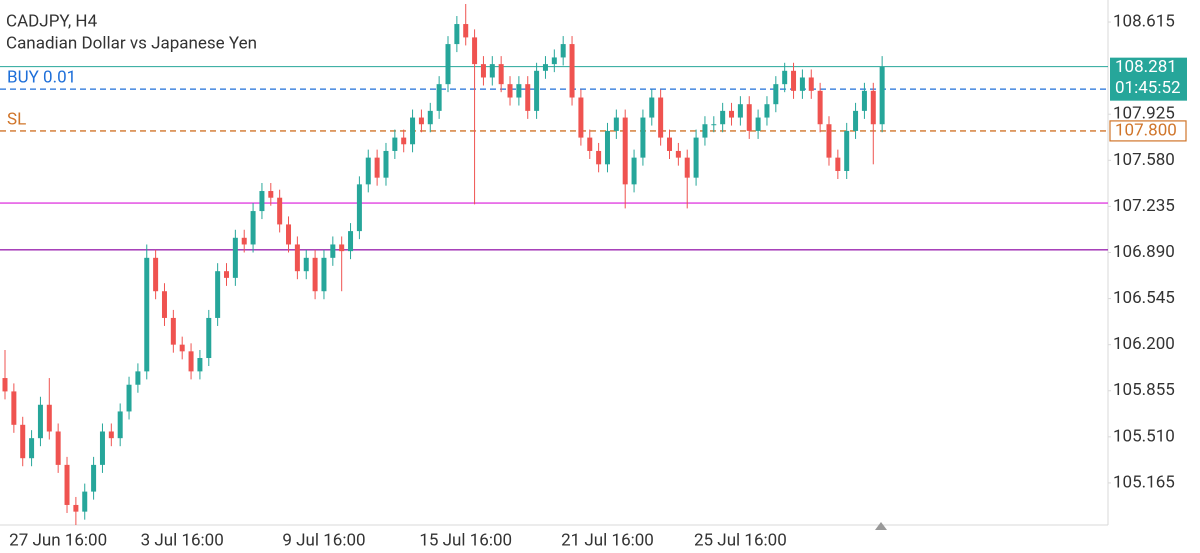 Image resolution: width=1200 pixels, height=553 pixels. Describe the element at coordinates (740, 540) in the screenshot. I see `x-tick-label: 25 Jul 16:00` at that location.